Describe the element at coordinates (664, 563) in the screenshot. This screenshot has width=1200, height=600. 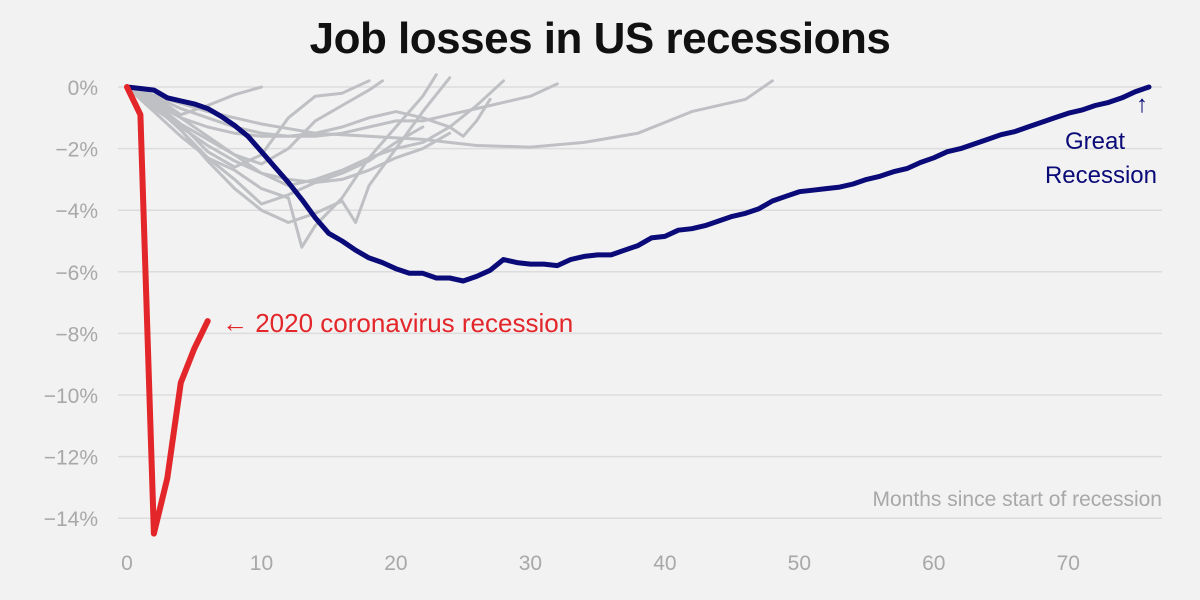
I see `x-tick-label: 40` at that location.